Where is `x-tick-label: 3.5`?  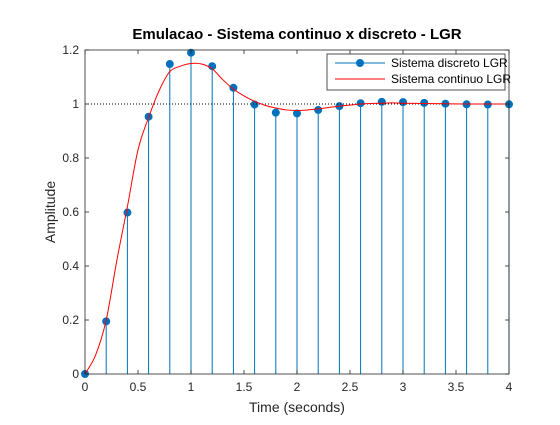 x-tick-label: 3.5 is located at coordinates (456, 387).